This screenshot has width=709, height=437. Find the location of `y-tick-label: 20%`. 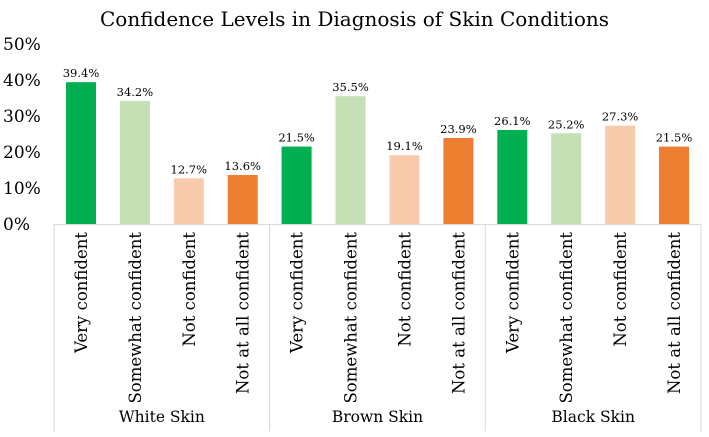

y-tick-label: 20% is located at coordinates (22, 153).